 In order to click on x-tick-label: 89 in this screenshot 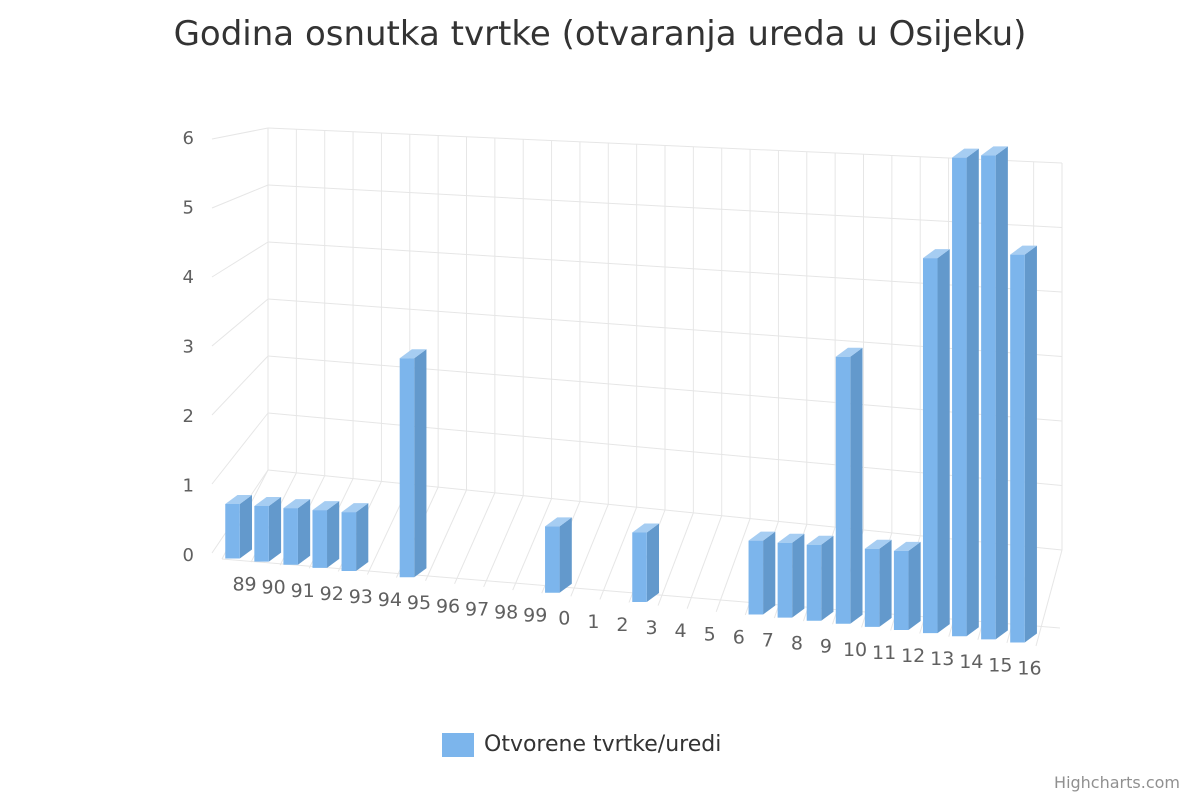, I will do `click(244, 585)`.